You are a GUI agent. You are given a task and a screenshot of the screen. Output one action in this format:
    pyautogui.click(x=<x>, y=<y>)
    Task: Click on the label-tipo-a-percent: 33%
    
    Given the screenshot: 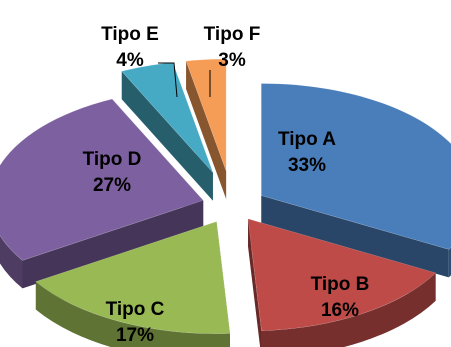 What is the action you would take?
    pyautogui.click(x=307, y=165)
    